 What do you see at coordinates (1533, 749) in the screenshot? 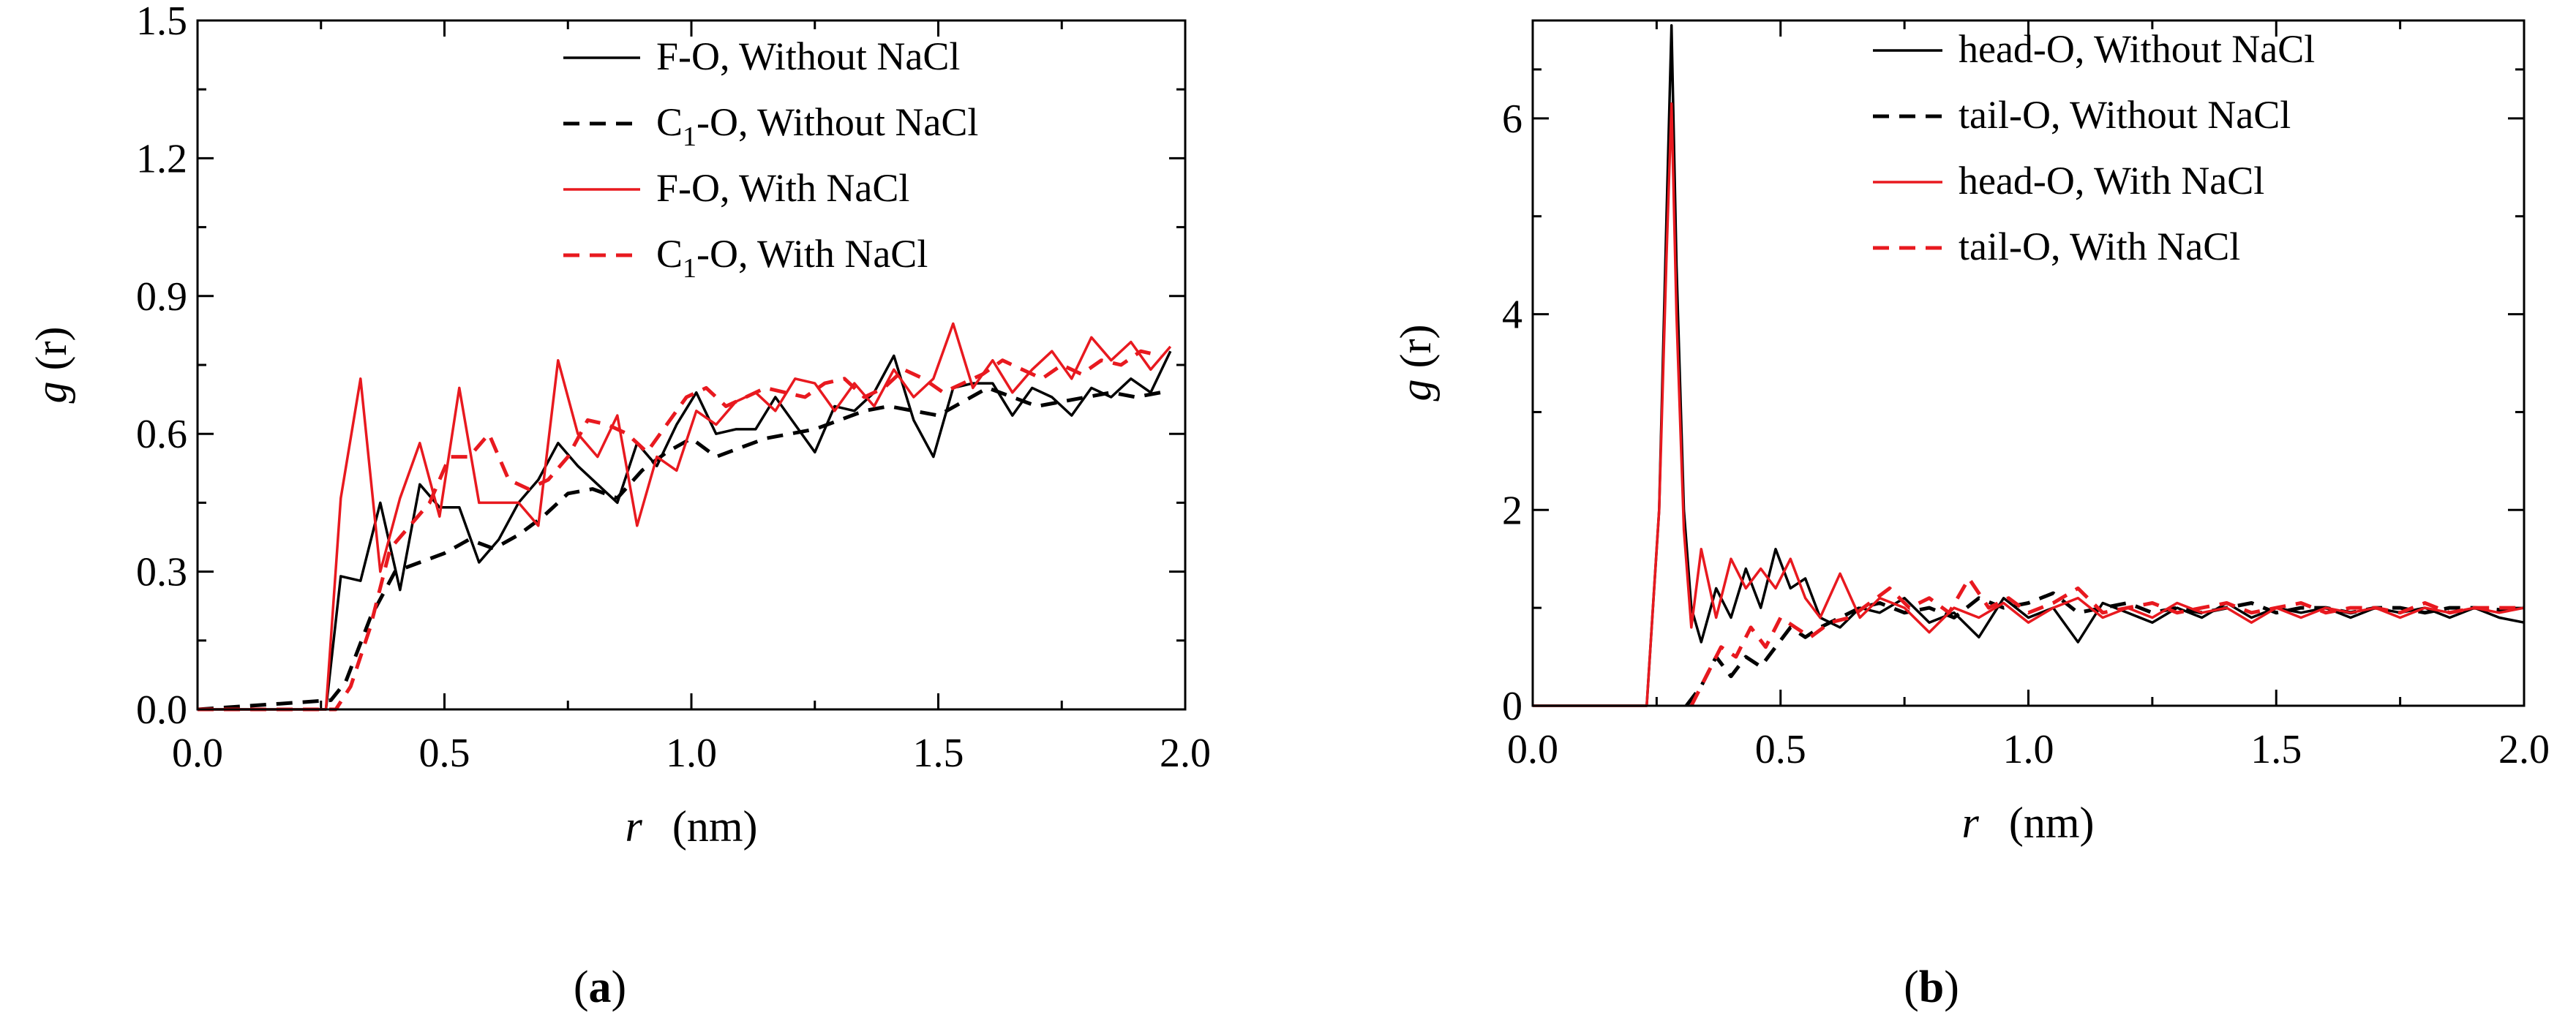
I see `panel-b-x-tick-label: 0.0` at bounding box center [1533, 749].